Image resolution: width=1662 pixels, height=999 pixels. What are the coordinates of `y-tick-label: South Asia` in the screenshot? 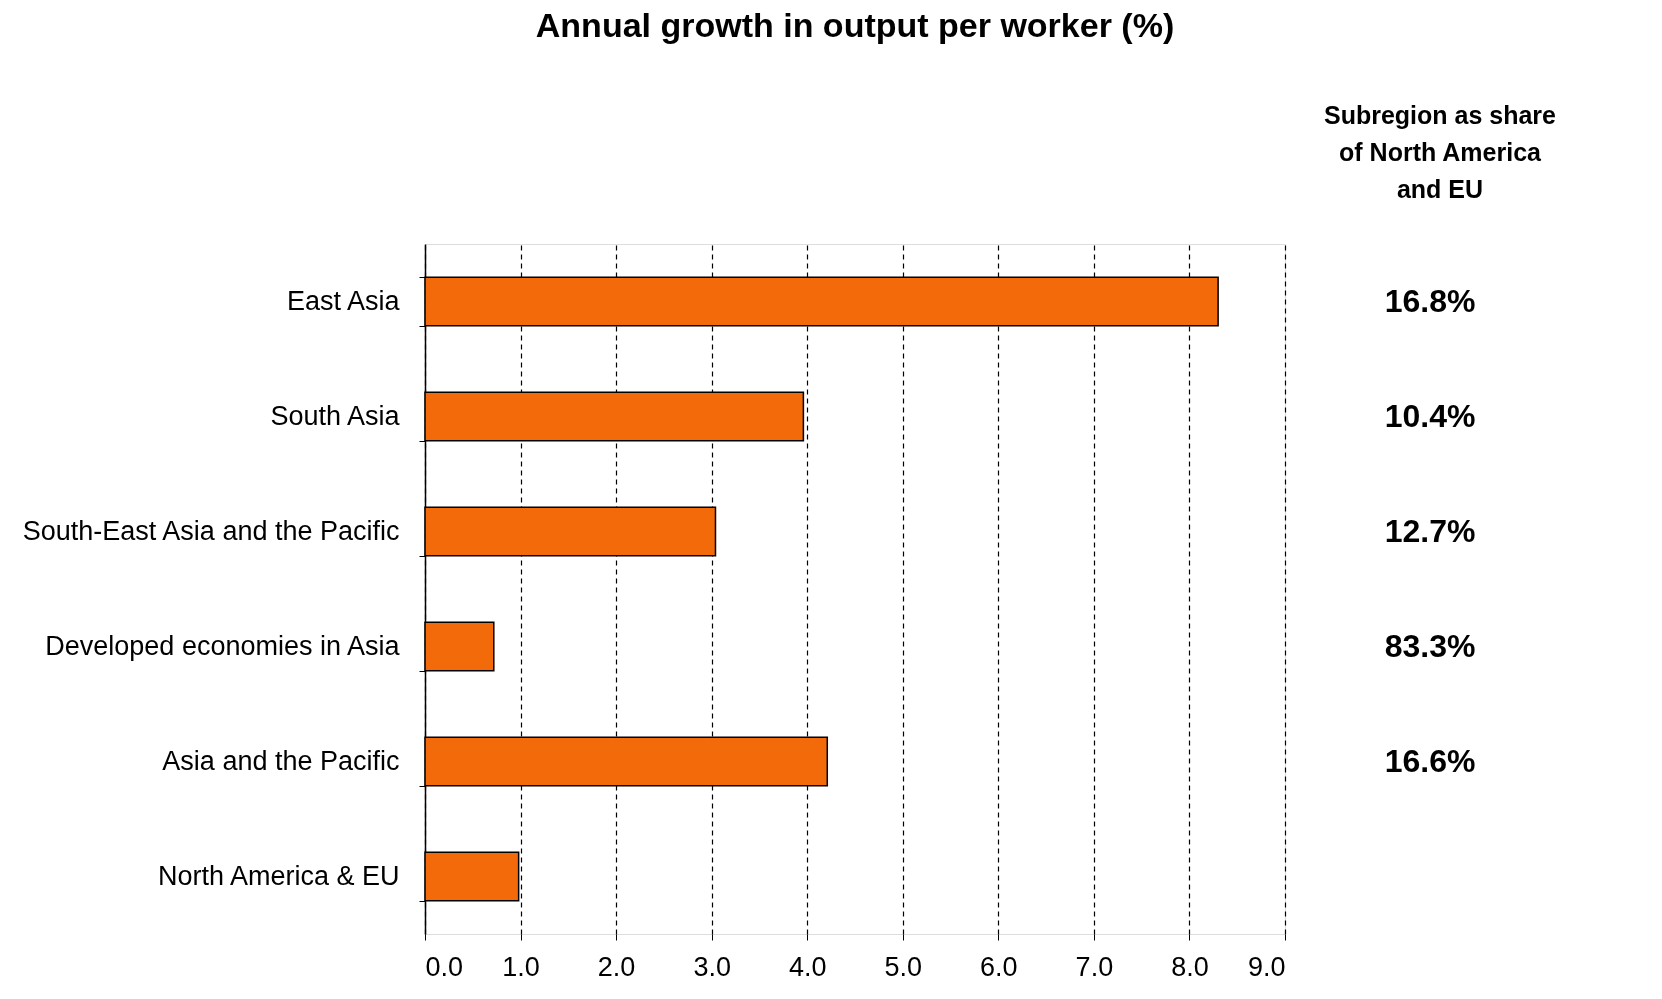 It's located at (335, 416).